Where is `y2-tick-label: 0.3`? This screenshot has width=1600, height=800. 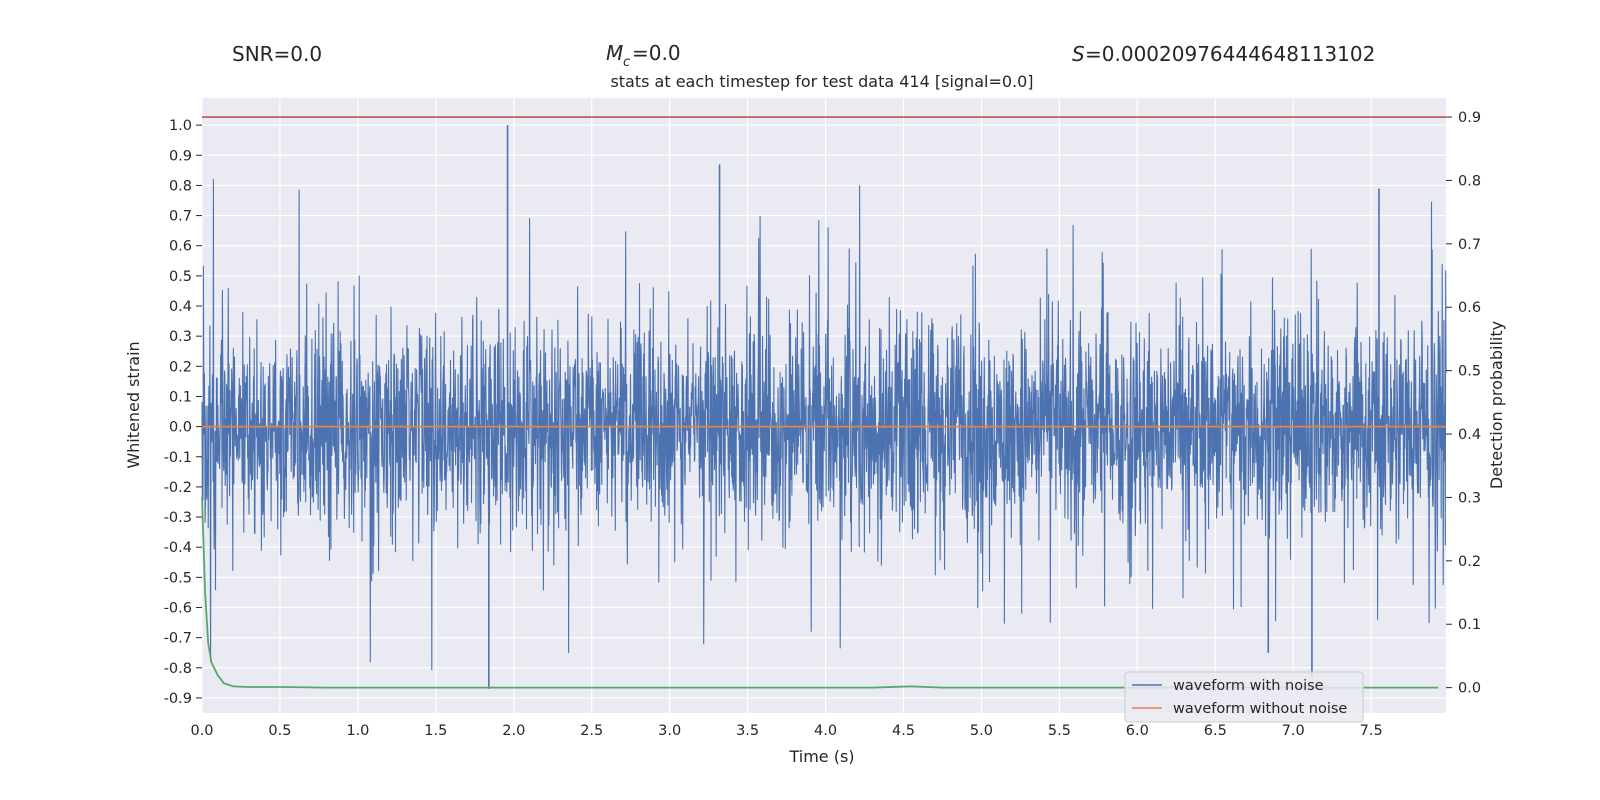 y2-tick-label: 0.3 is located at coordinates (1469, 498).